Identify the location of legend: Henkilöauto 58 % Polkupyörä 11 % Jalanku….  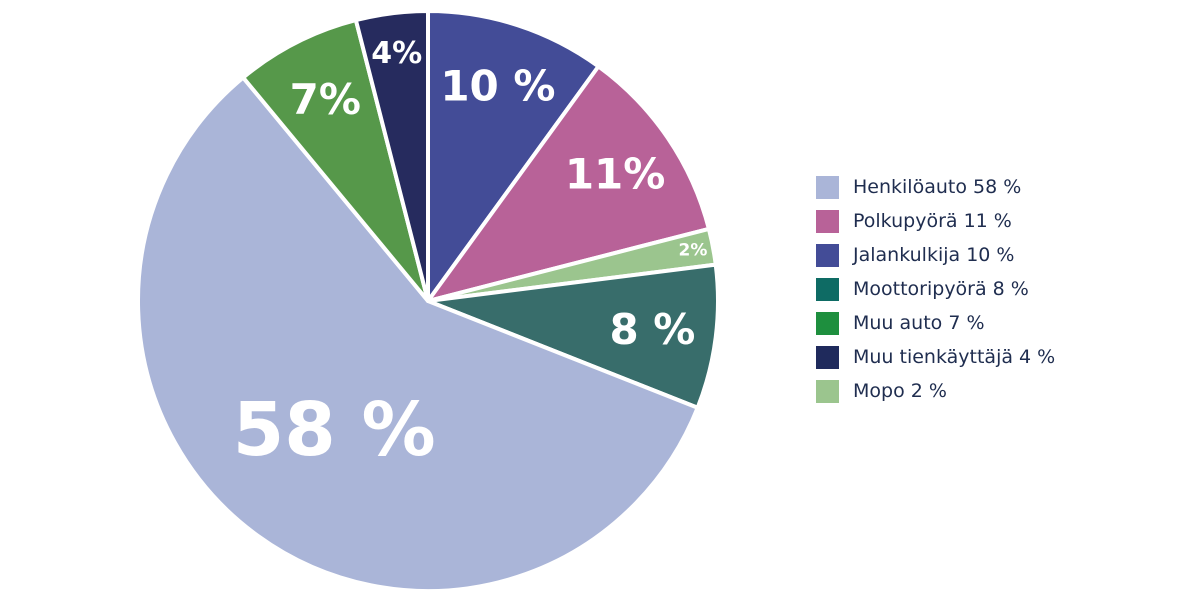
(935, 289).